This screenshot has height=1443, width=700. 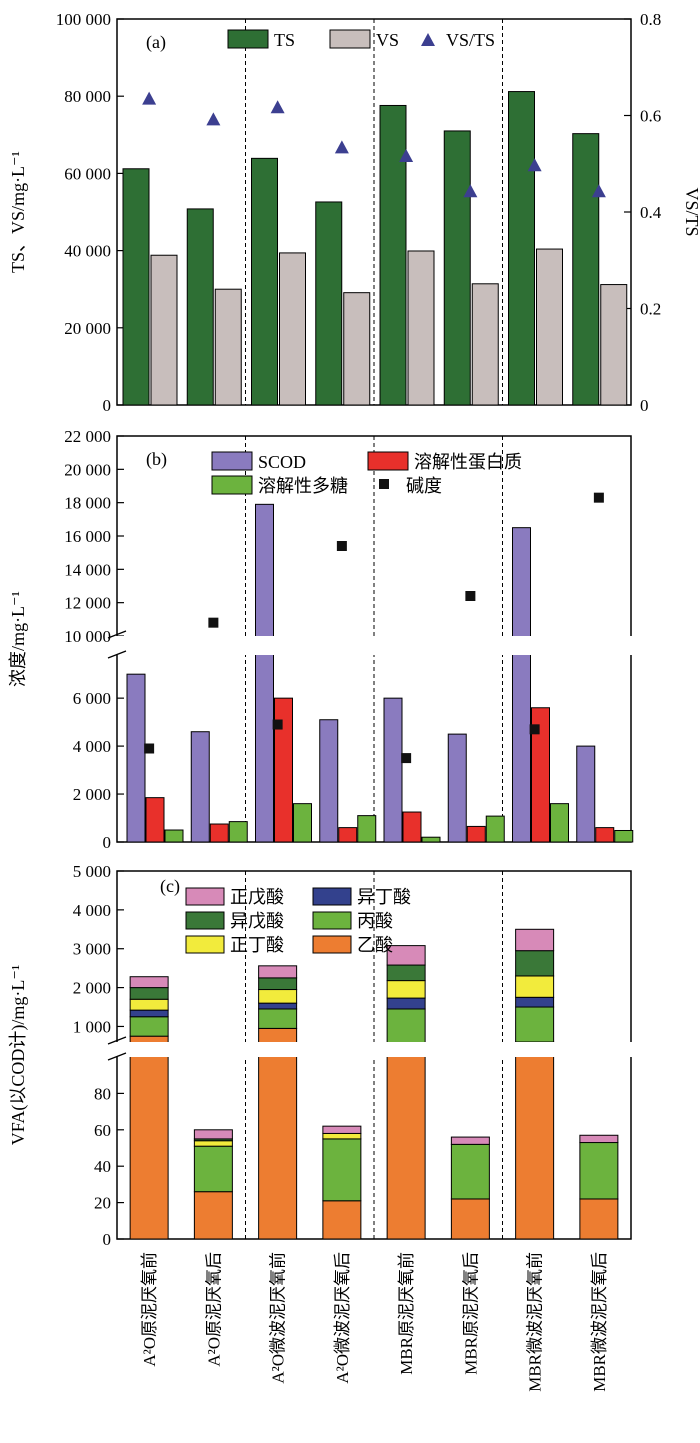 I want to click on legend-label-isovaleric: 异戊酸, so click(x=257, y=921).